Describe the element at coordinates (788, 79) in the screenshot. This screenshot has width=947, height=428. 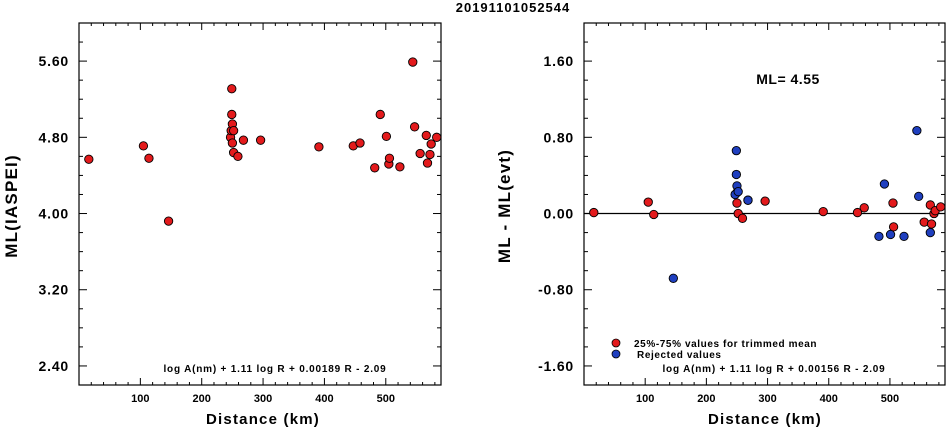
I see `magnitude-annotation: ML= 4.55` at that location.